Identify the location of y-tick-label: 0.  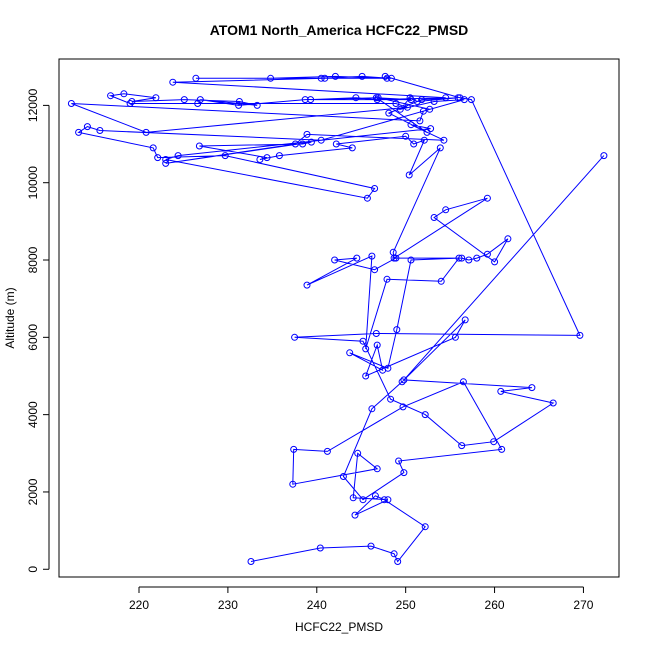
(33, 569).